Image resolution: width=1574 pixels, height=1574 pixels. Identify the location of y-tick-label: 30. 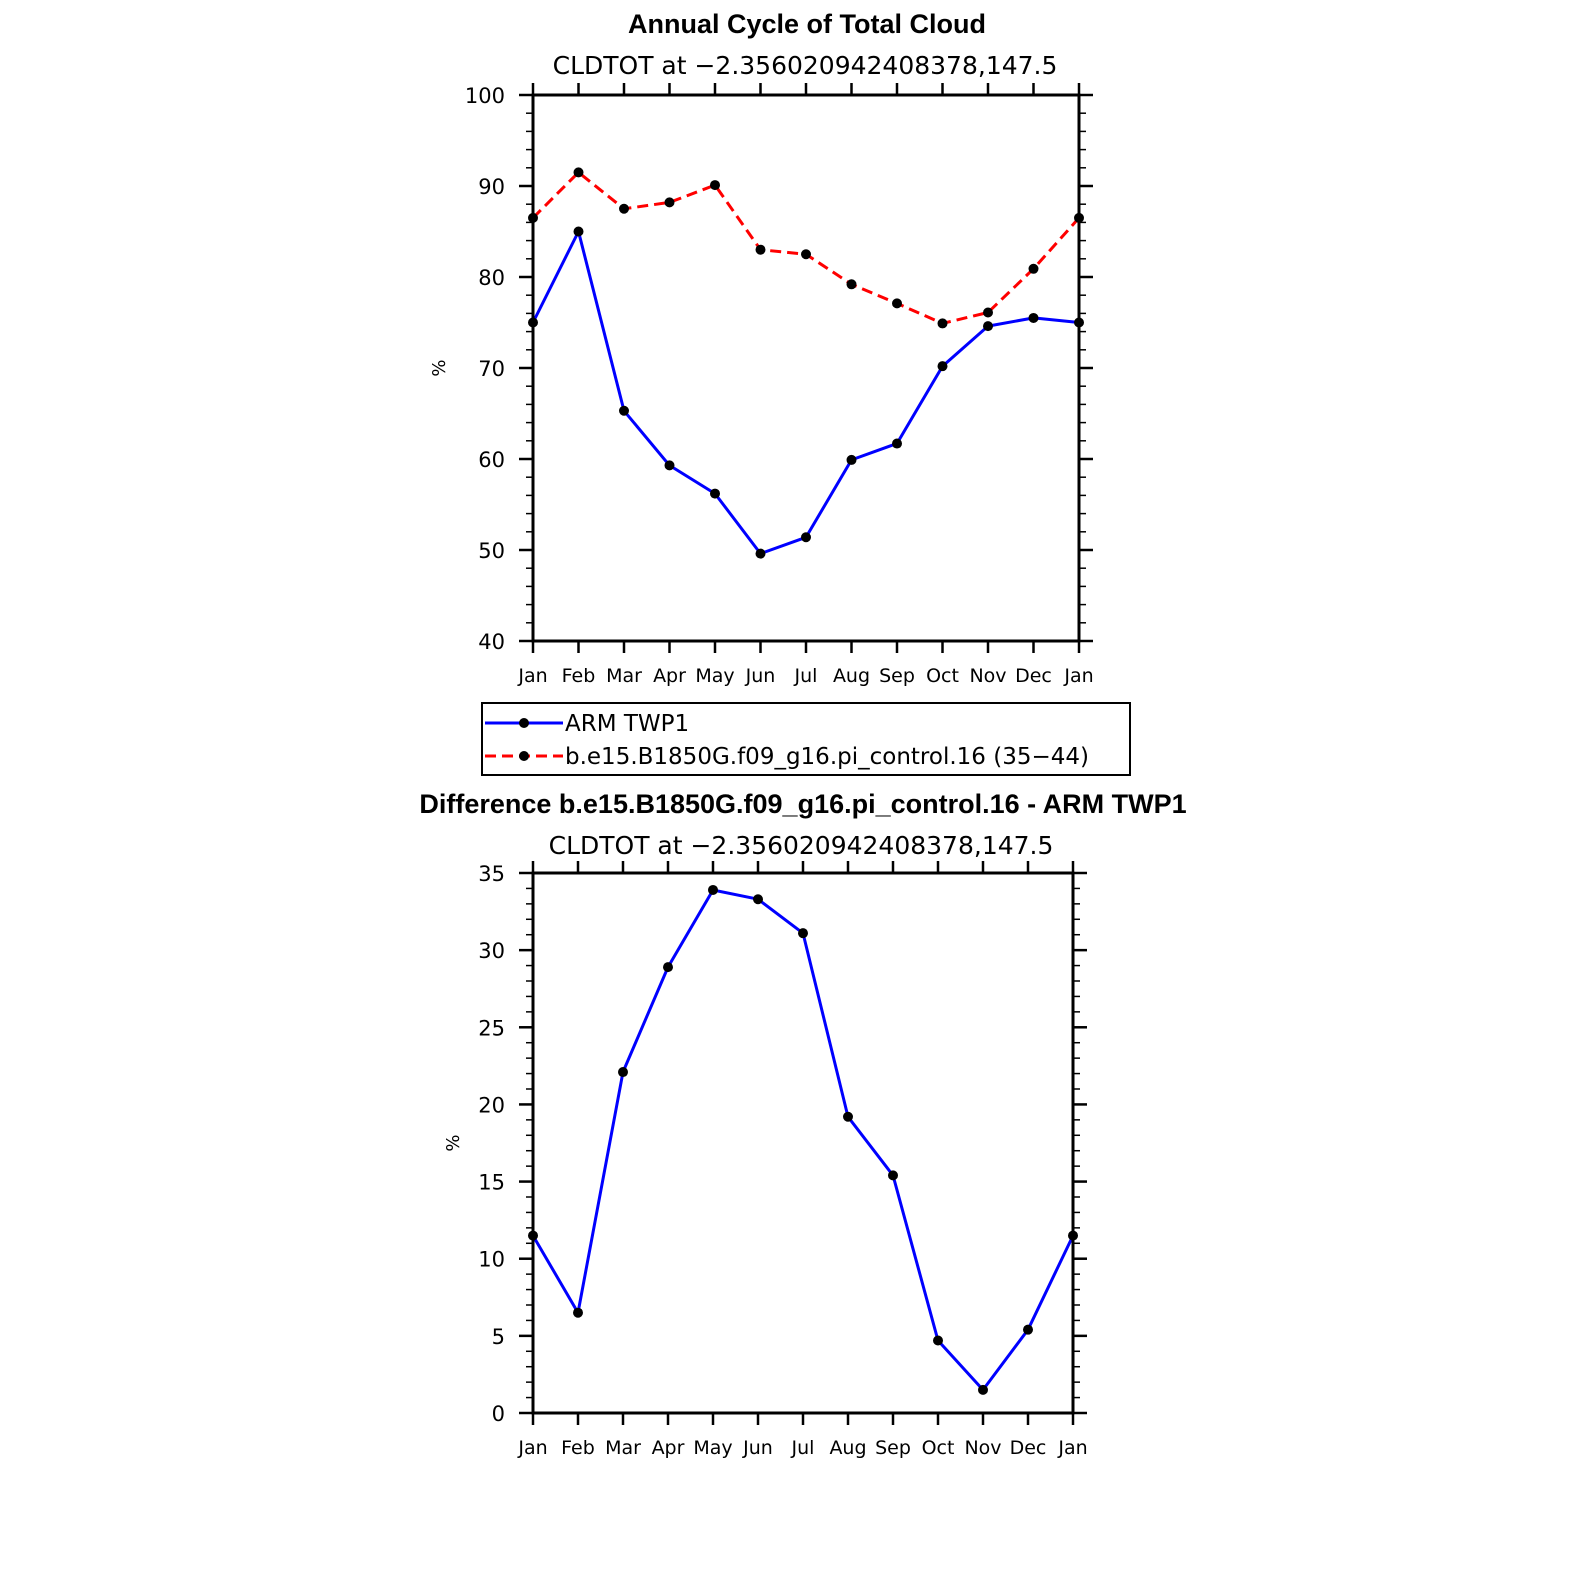
(491, 951).